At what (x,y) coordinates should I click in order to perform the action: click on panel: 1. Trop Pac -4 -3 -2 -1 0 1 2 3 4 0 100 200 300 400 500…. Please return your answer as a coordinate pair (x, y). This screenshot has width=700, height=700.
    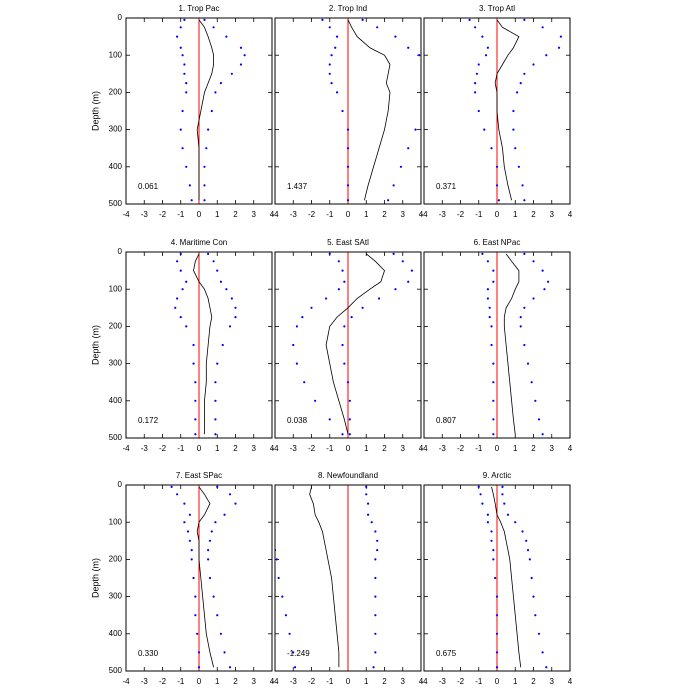
    Looking at the image, I should click on (182, 111).